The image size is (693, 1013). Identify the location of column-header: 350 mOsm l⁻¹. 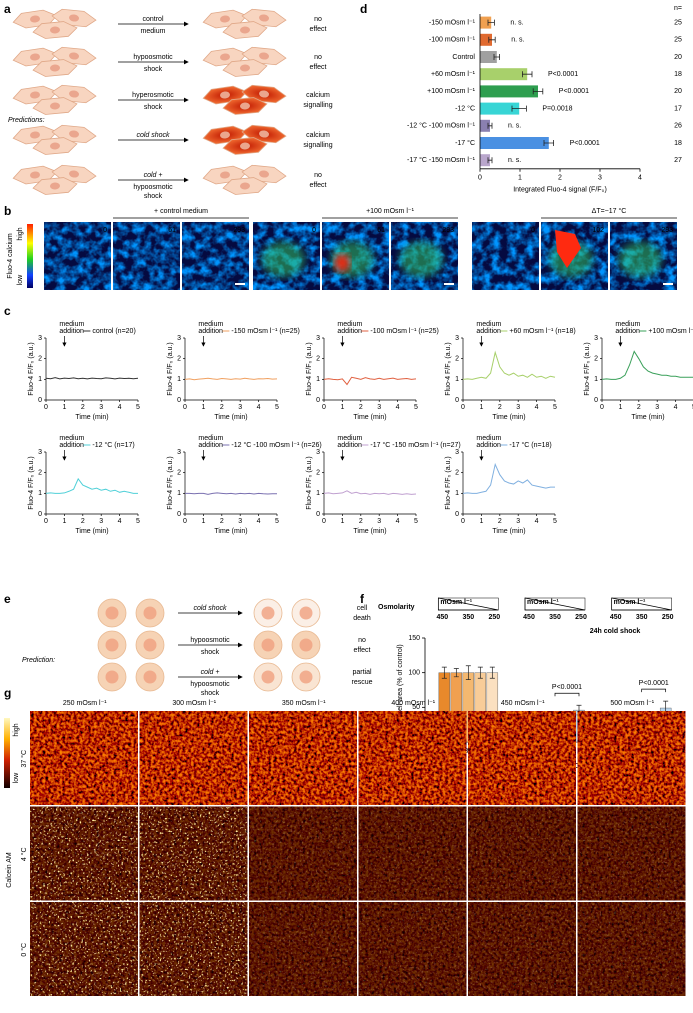
(304, 703).